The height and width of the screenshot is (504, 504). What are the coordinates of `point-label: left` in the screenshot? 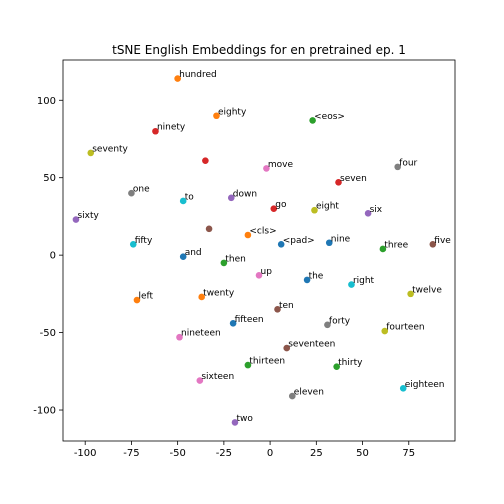 It's located at (145, 297).